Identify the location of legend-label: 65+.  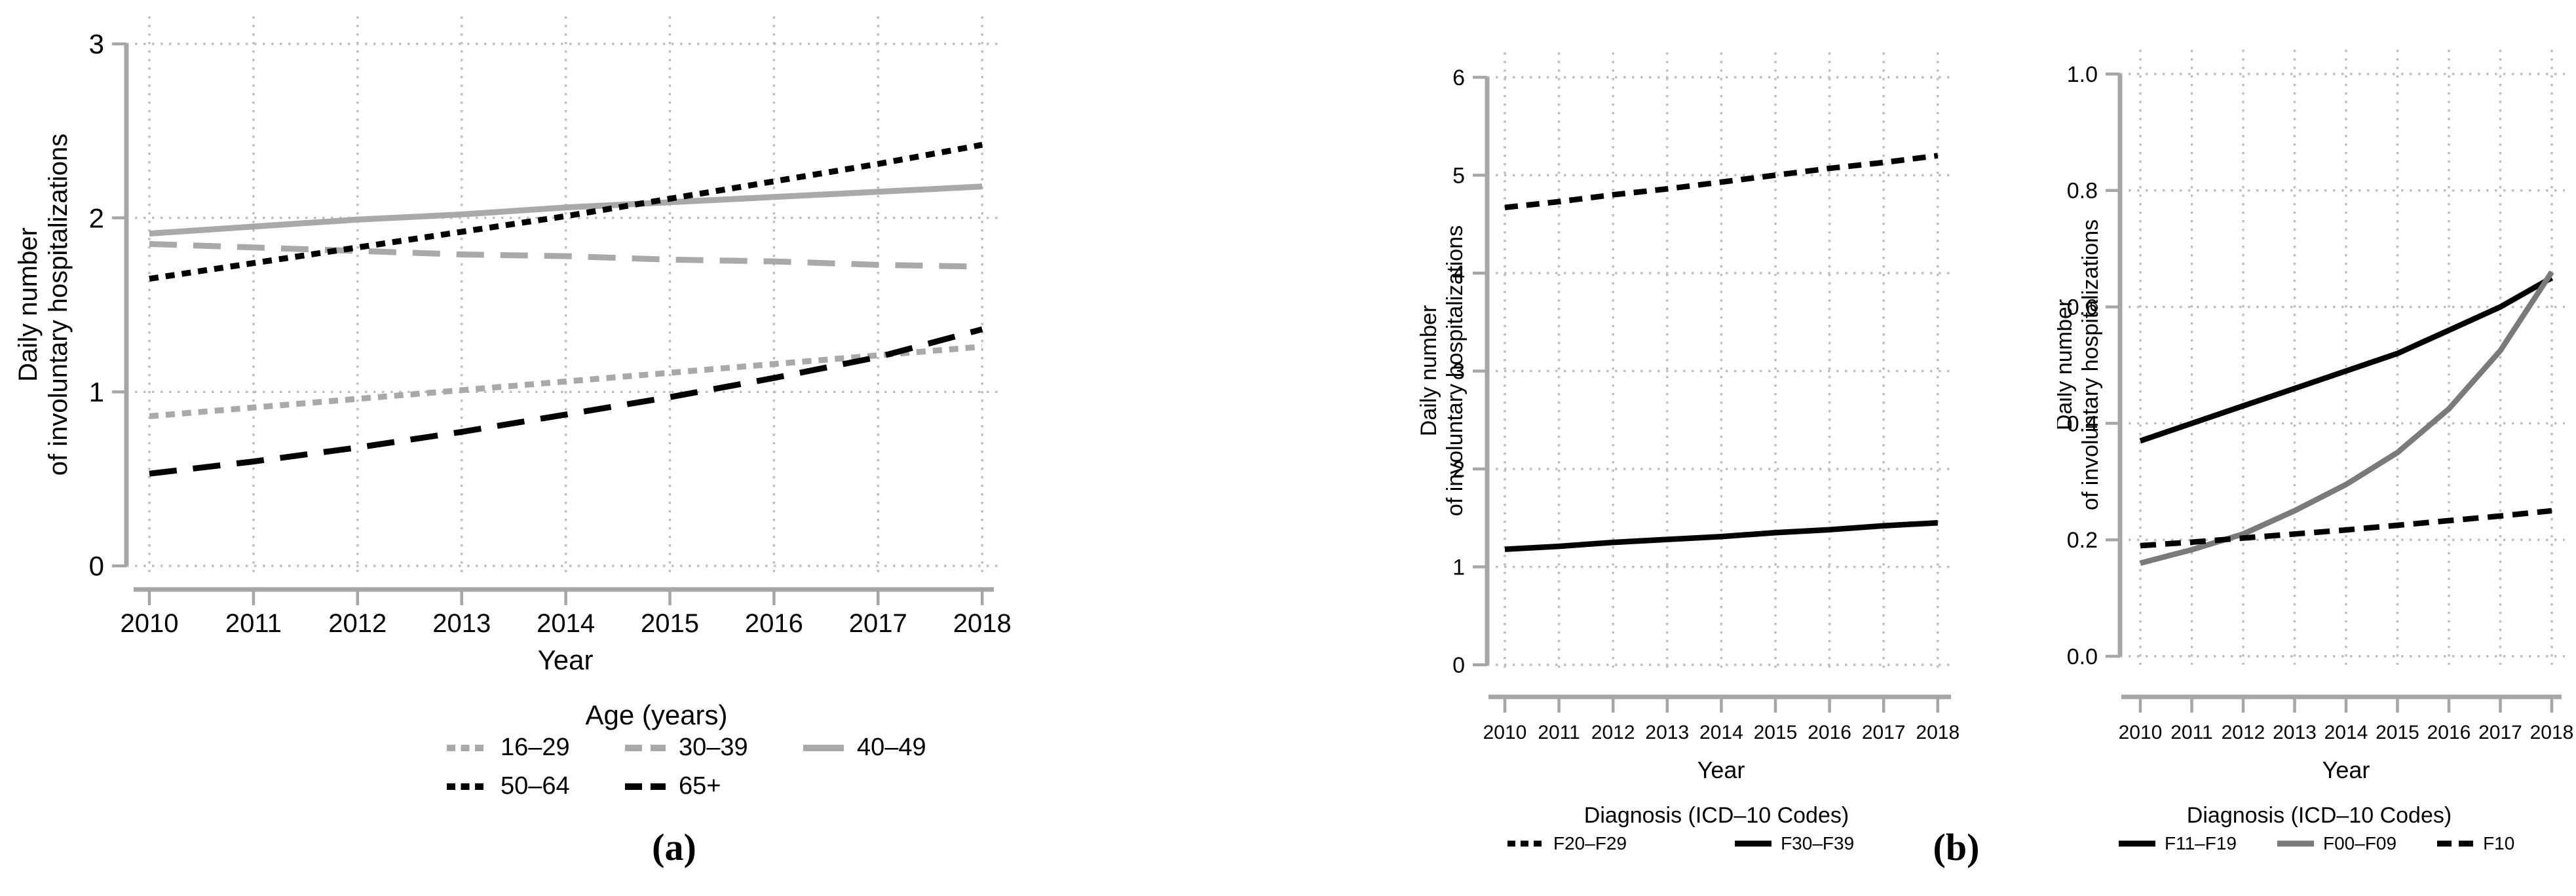
(700, 786).